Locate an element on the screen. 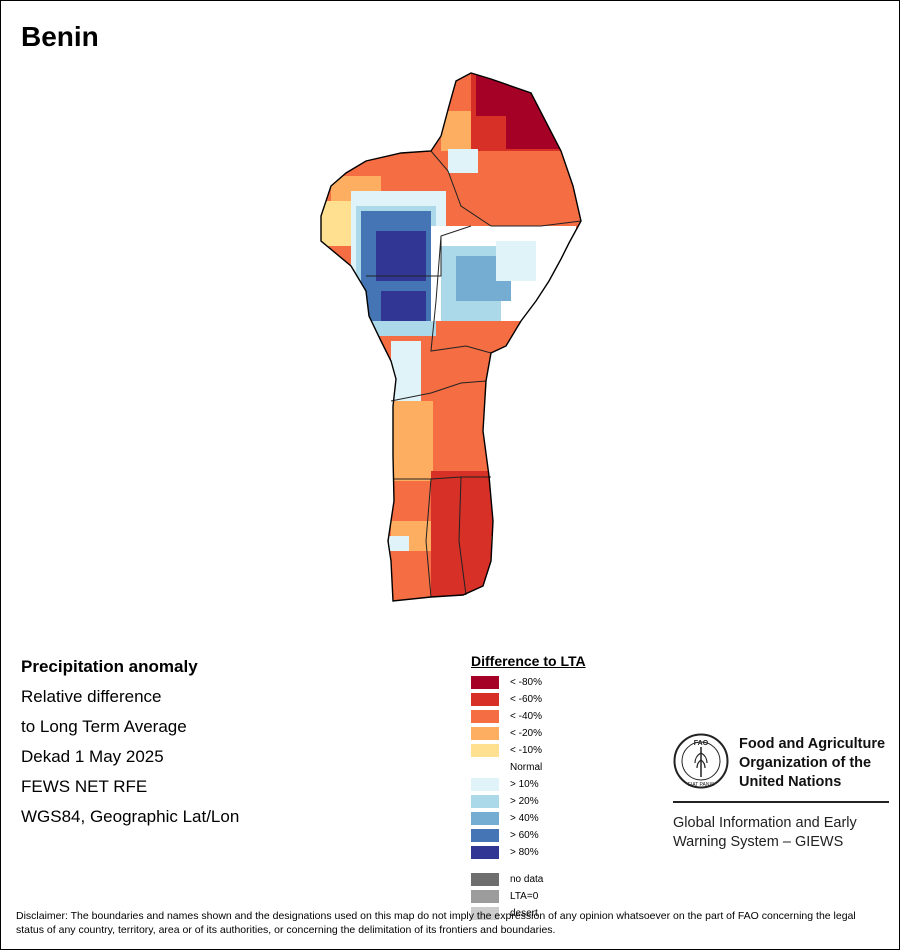 The image size is (900, 950). map-title: Benin is located at coordinates (60, 36).